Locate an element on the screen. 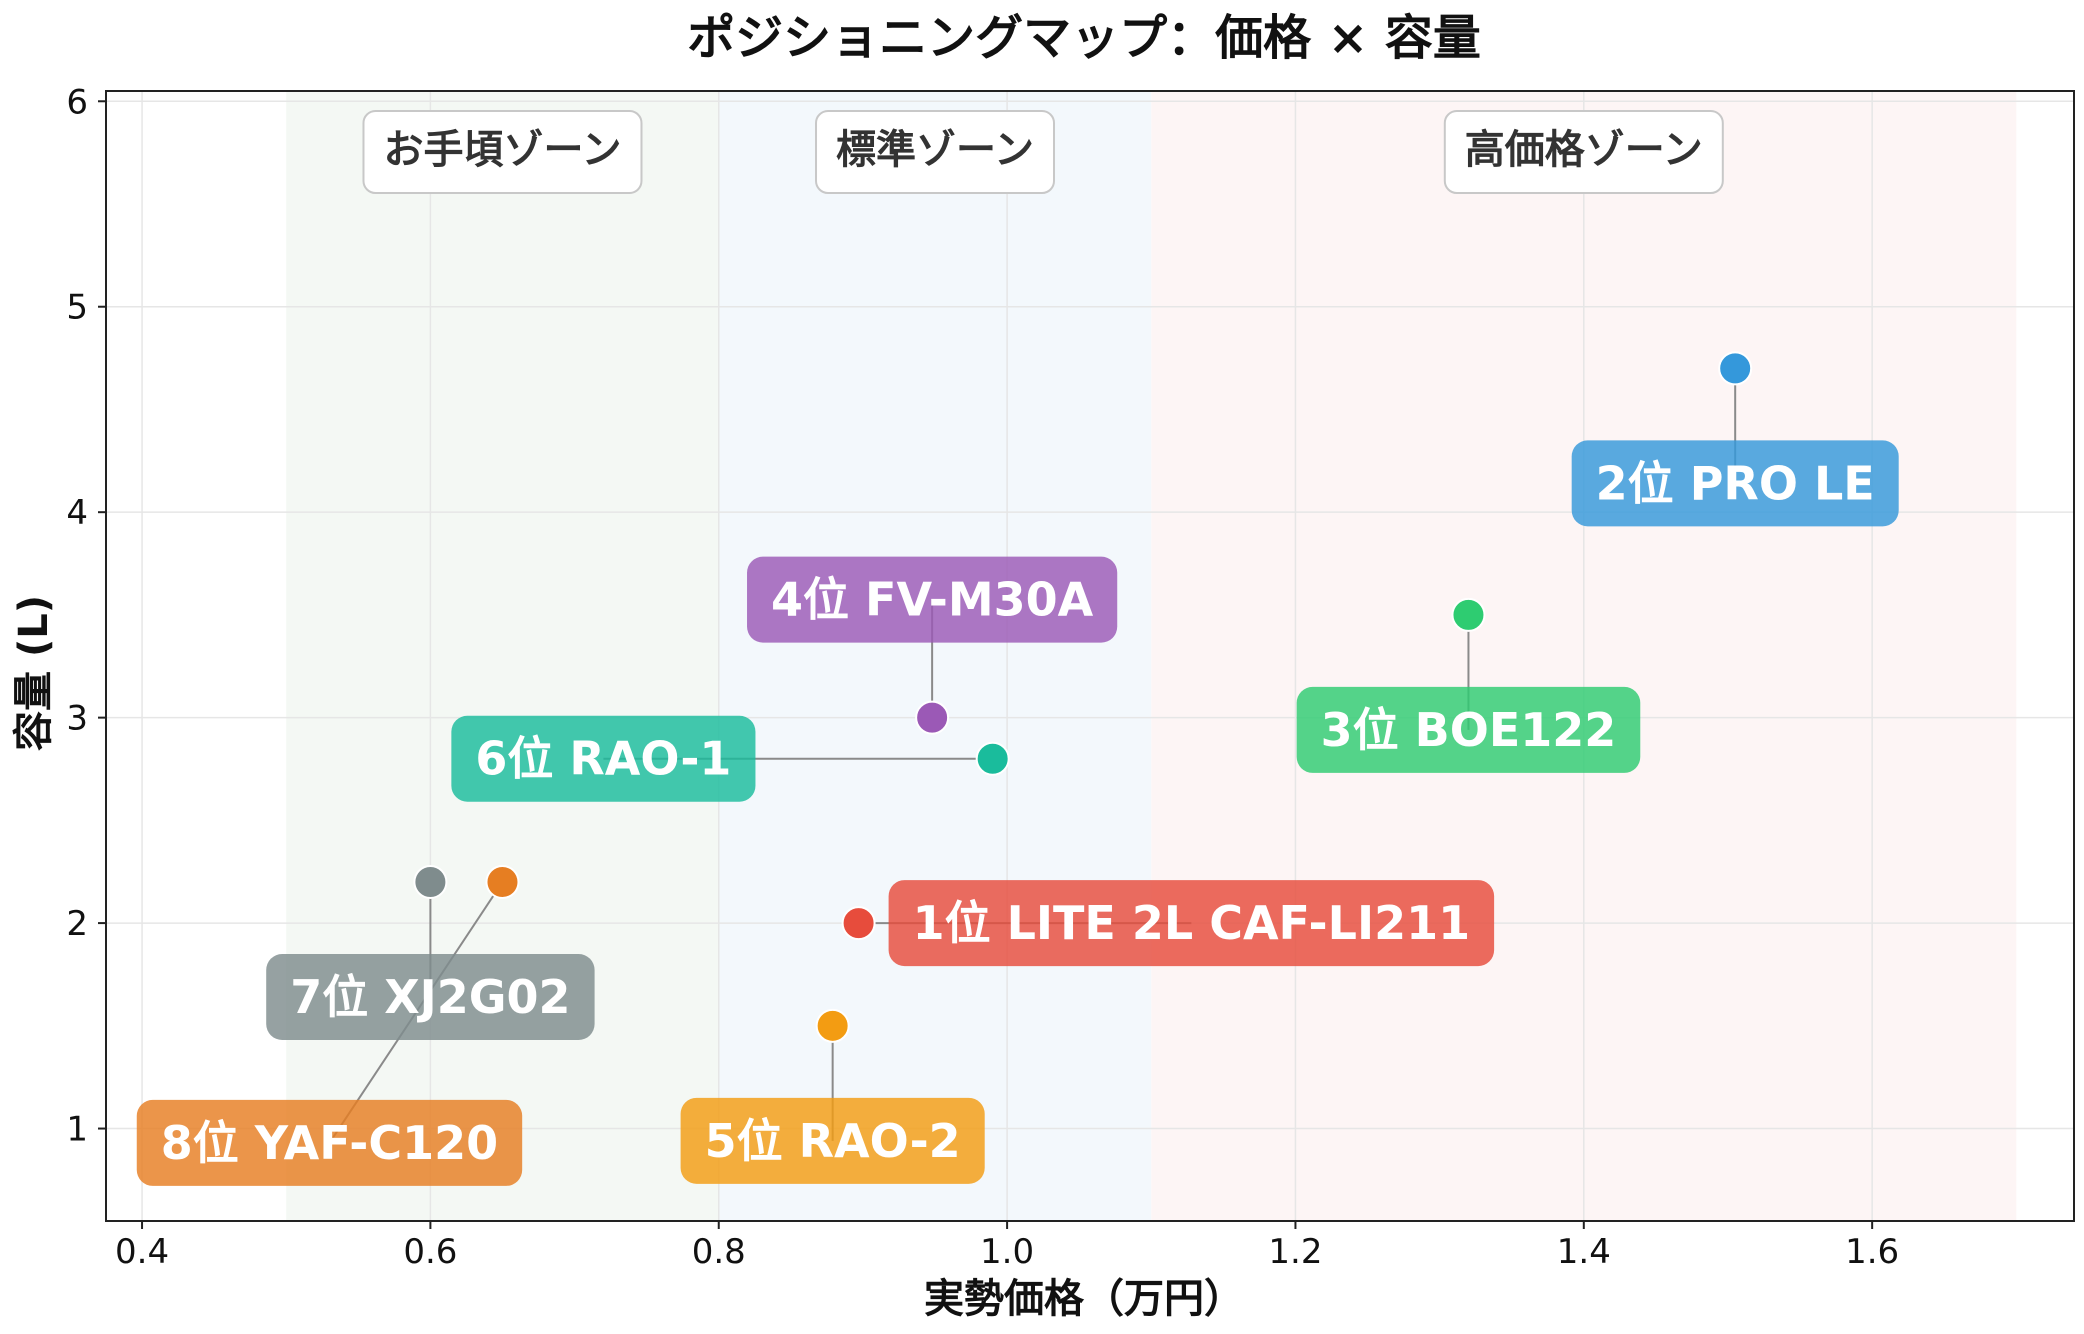 The image size is (2084, 1334). x-tick-label: 1.4 is located at coordinates (1584, 1252).